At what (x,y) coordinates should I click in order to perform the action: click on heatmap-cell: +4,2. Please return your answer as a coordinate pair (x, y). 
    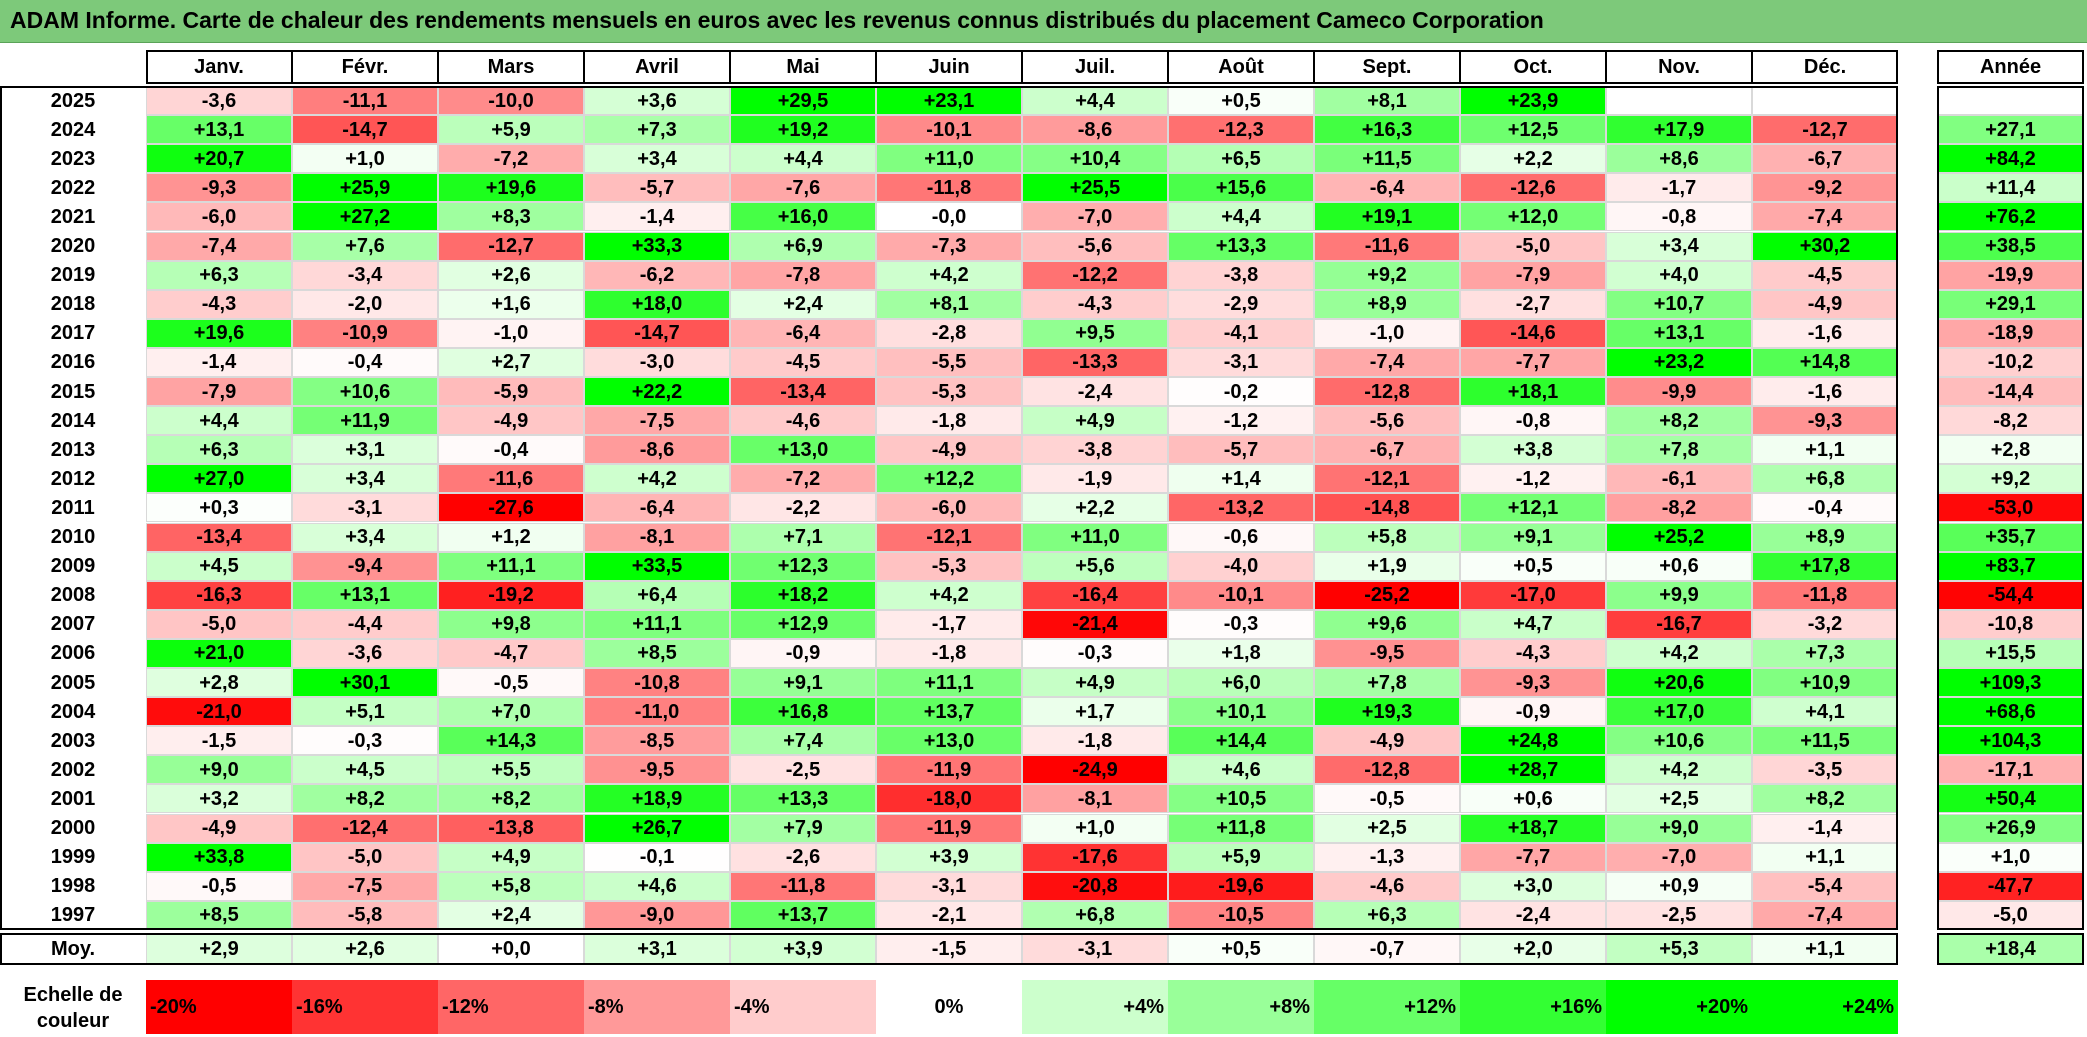
    Looking at the image, I should click on (949, 275).